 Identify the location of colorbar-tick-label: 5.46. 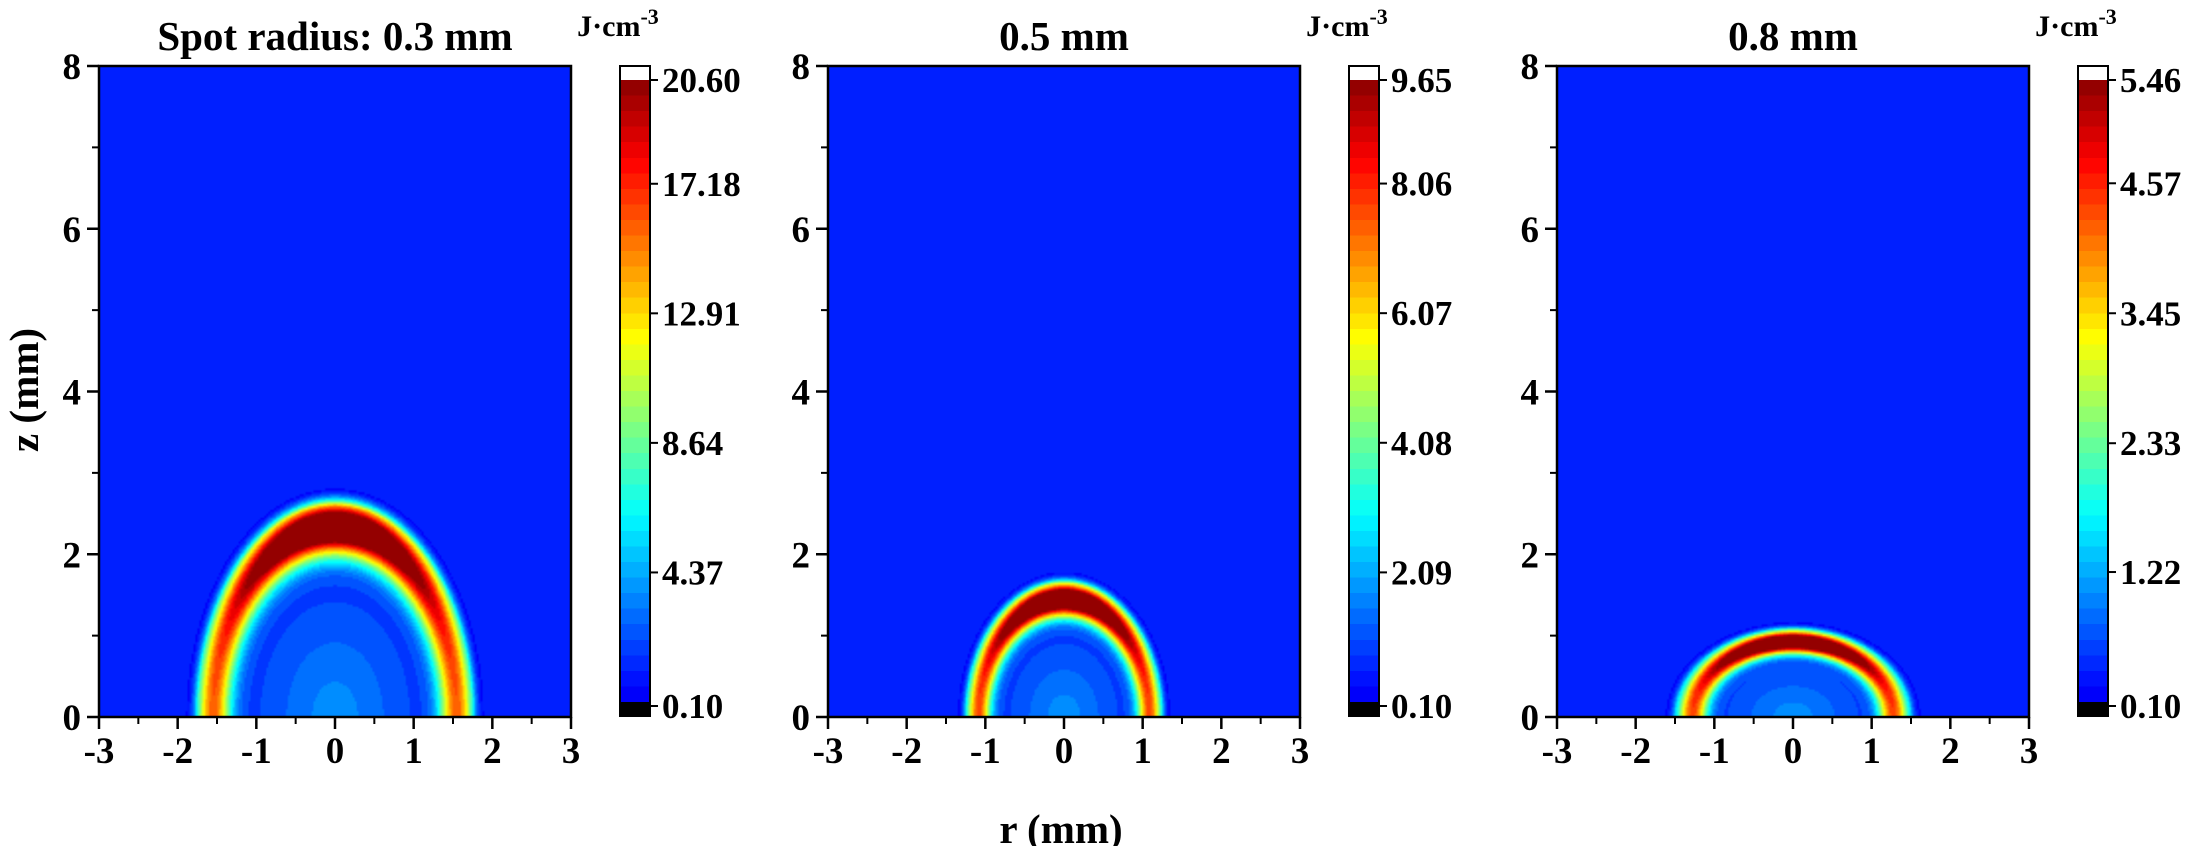
(2150, 80).